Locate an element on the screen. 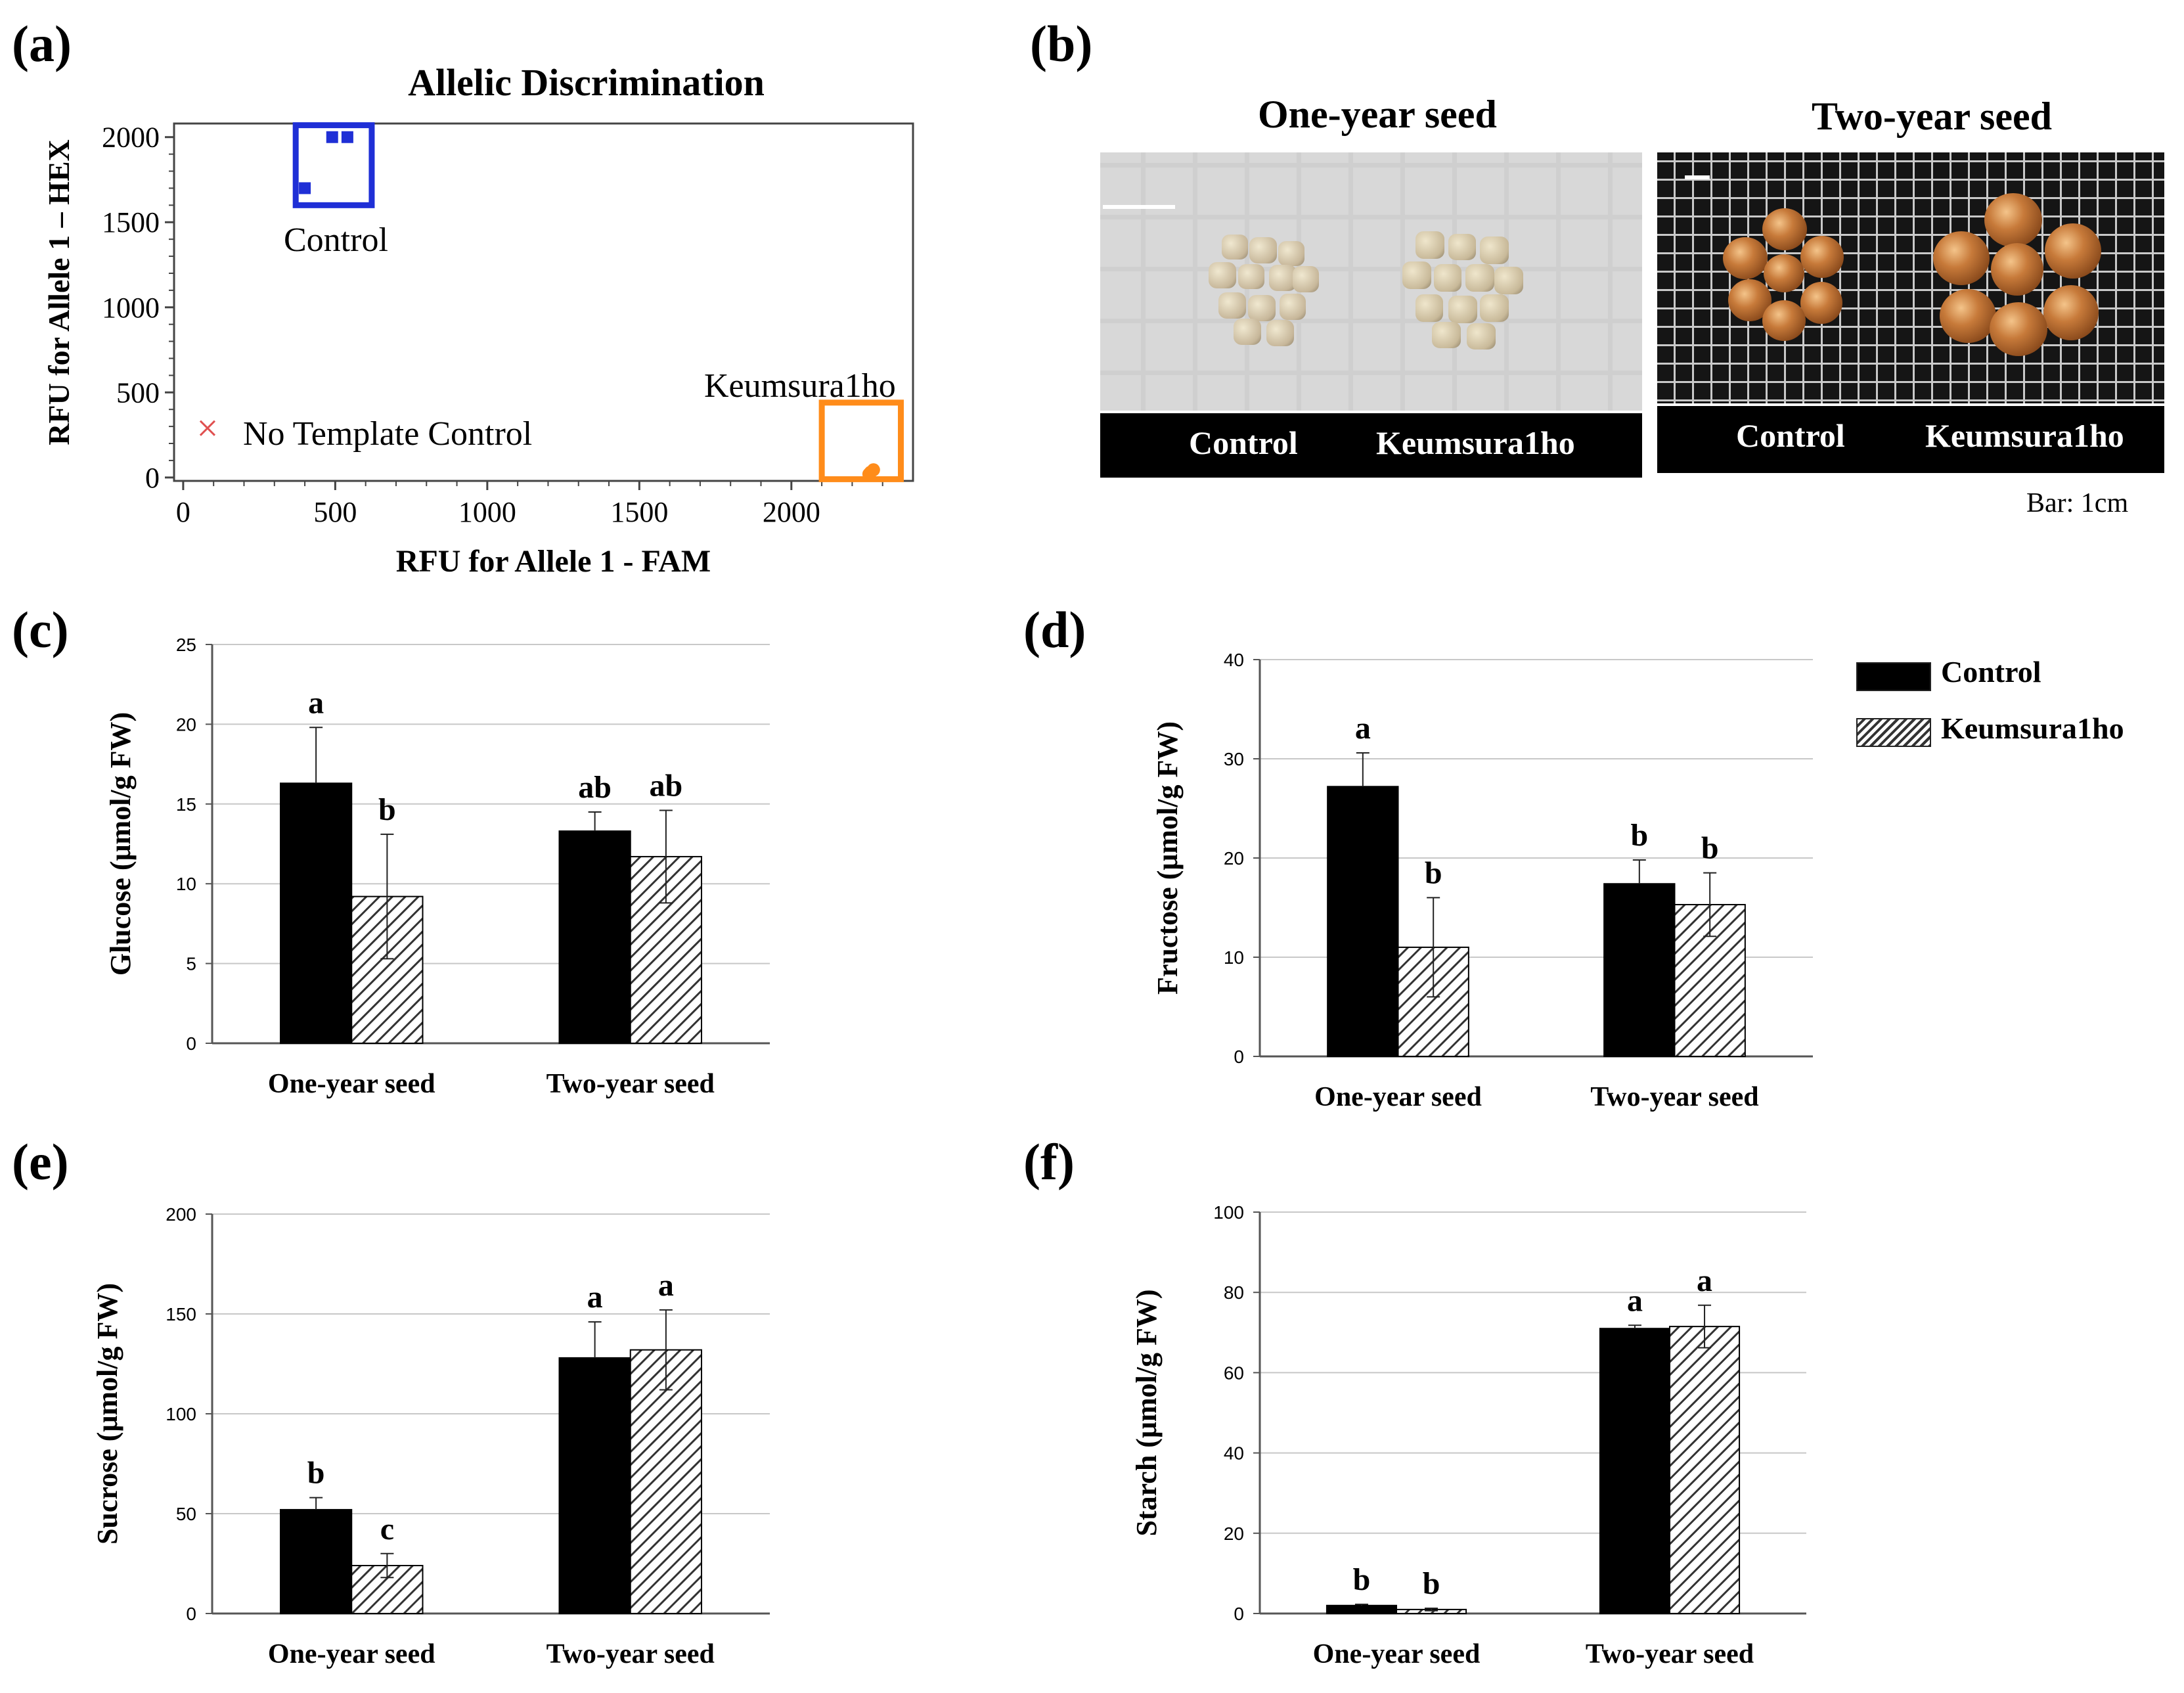 The width and height of the screenshot is (2184, 1693). panel-label-d: (d) is located at coordinates (1054, 629).